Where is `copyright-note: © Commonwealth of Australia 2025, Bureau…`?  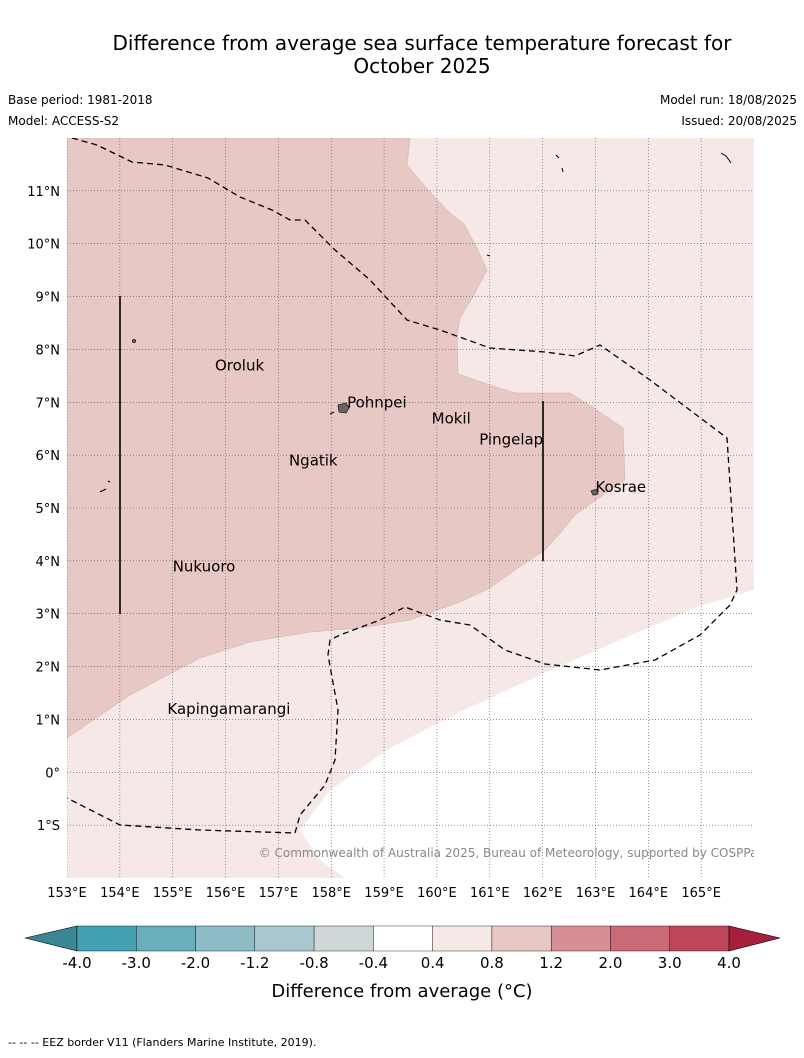
copyright-note: © Commonwealth of Australia 2025, Bureau… is located at coordinates (511, 853).